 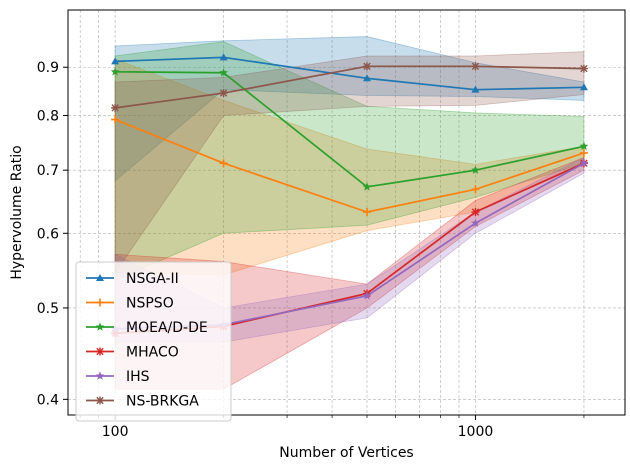 I want to click on legend-label: NSGA-II, so click(x=152, y=279).